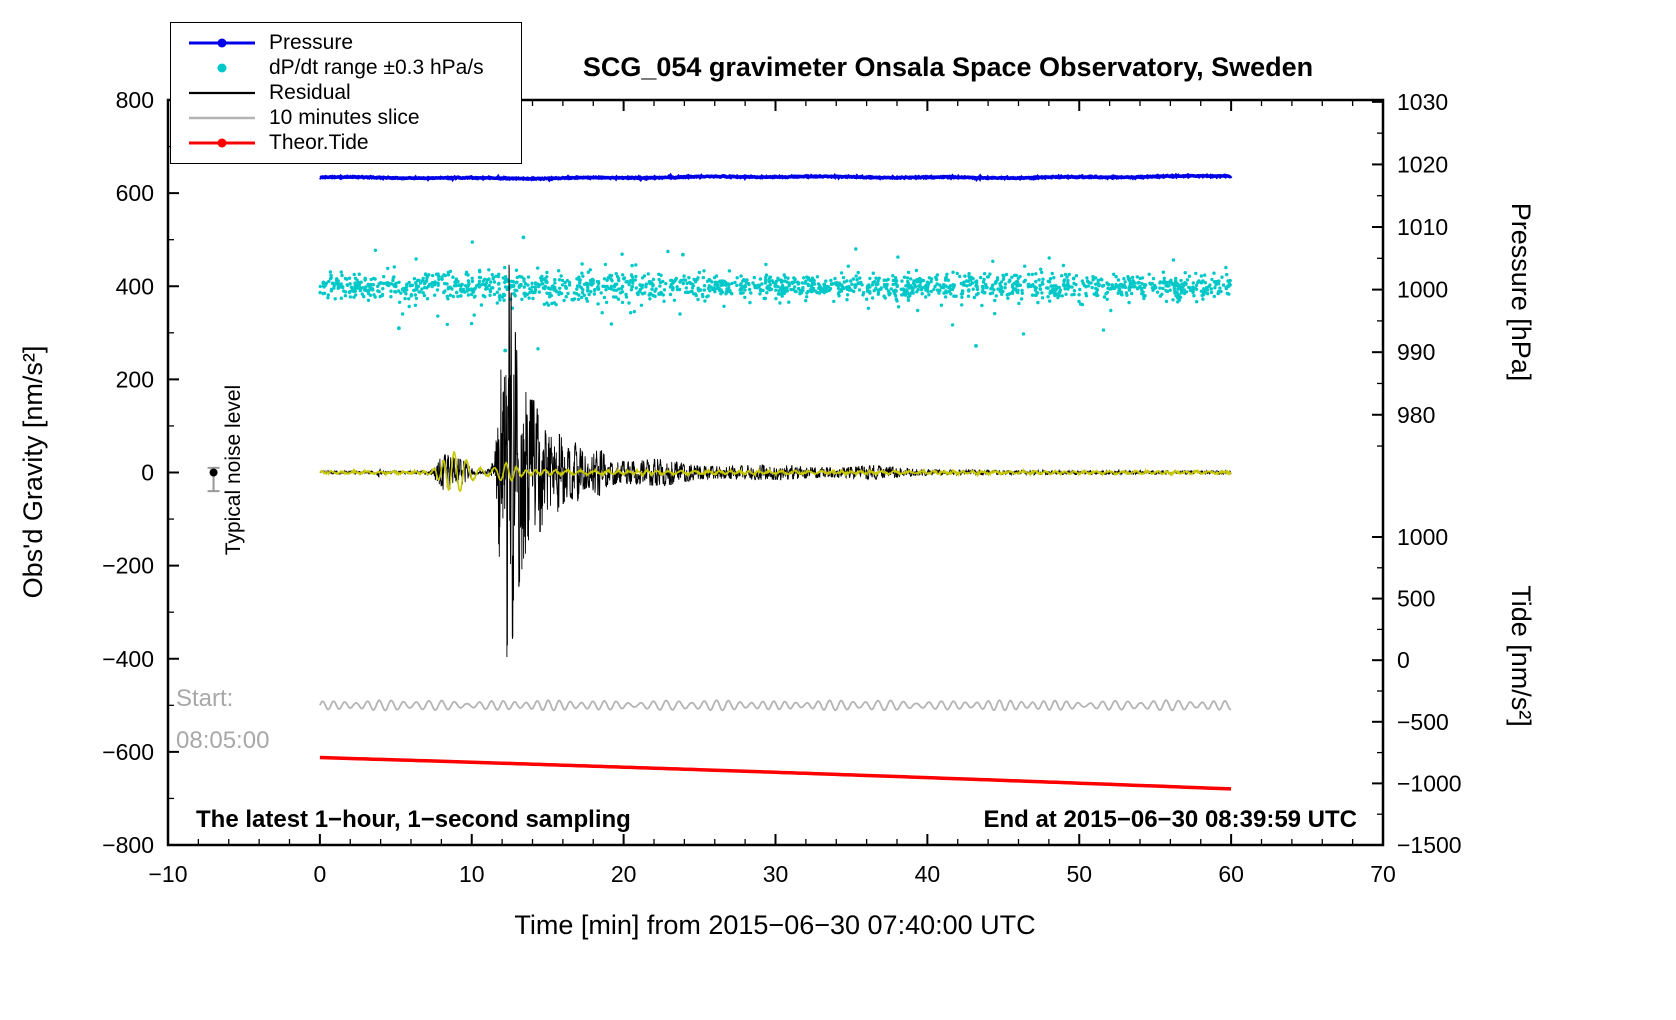 This screenshot has height=1020, width=1676. Describe the element at coordinates (399, 328) in the screenshot. I see `dpdt-outlier` at that location.